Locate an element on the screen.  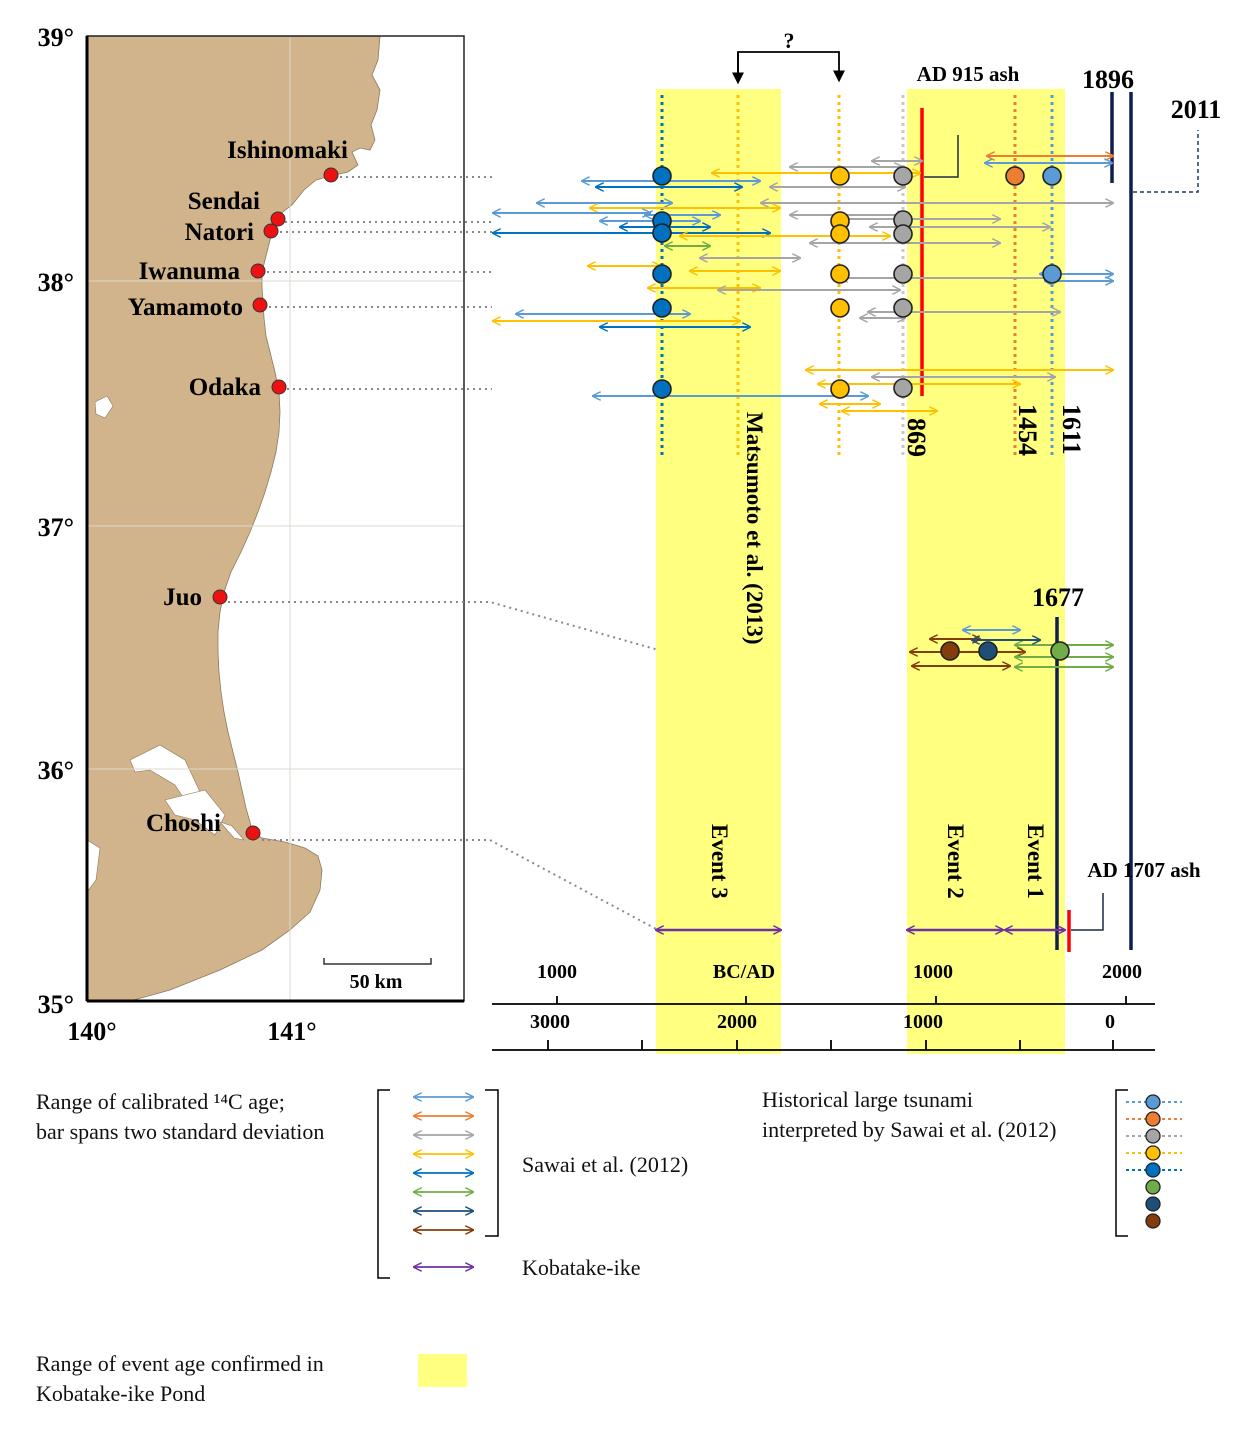
time-axis-top: 1000 BC/AD 1000 2000 is located at coordinates (823, 983).